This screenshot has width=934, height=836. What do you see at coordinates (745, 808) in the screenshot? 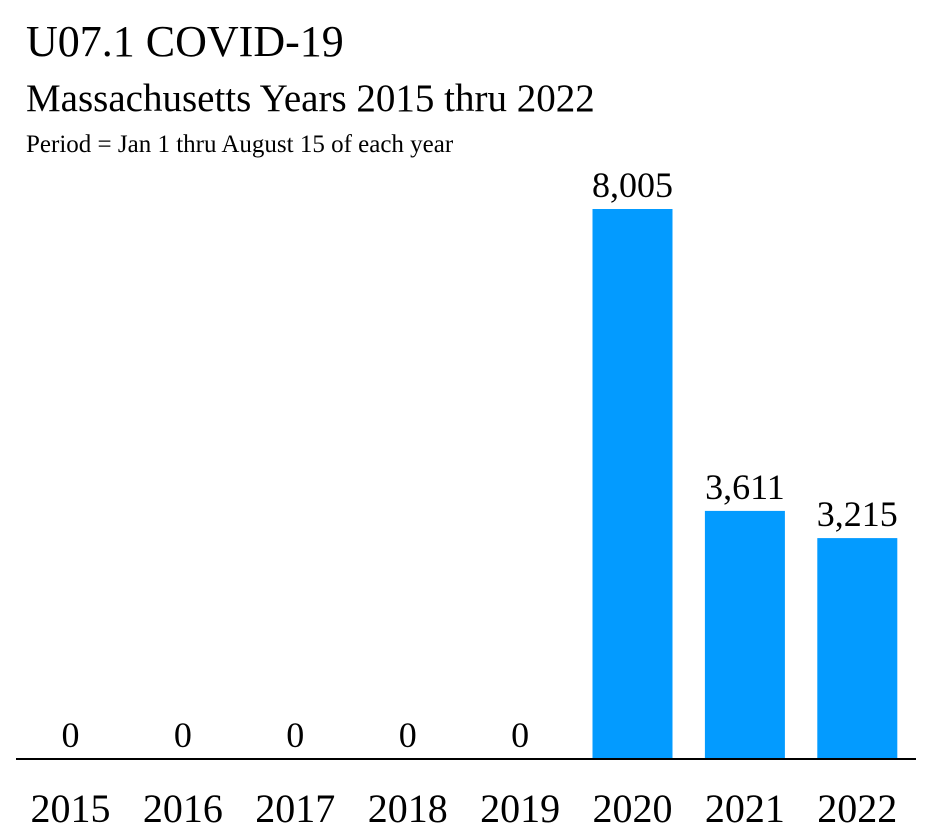
I see `x-tick-label-2021: 2021` at bounding box center [745, 808].